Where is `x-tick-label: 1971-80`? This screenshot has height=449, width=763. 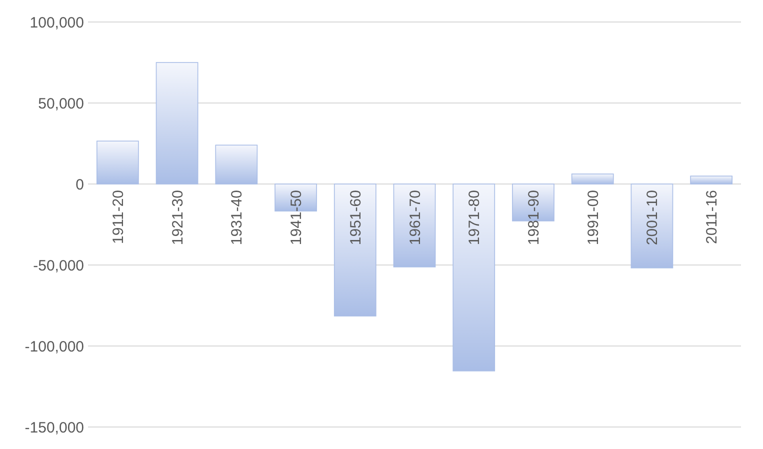 x-tick-label: 1971-80 is located at coordinates (475, 218).